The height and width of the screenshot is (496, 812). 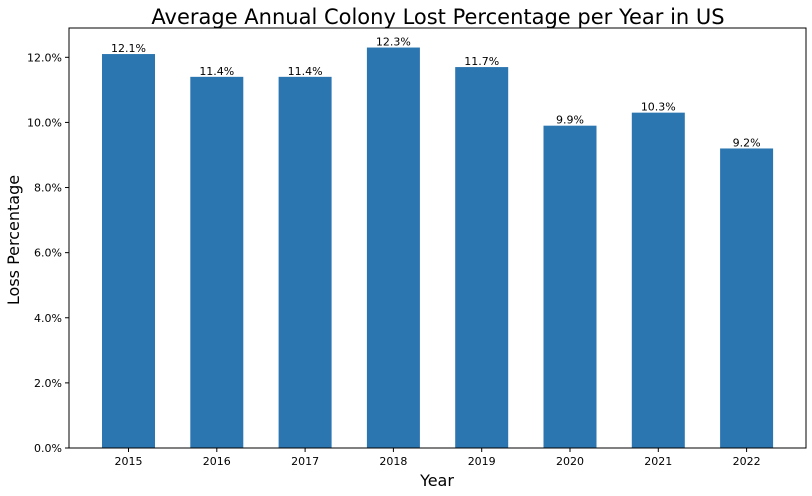 What do you see at coordinates (48, 188) in the screenshot?
I see `y-tick-label-4: 8.0%` at bounding box center [48, 188].